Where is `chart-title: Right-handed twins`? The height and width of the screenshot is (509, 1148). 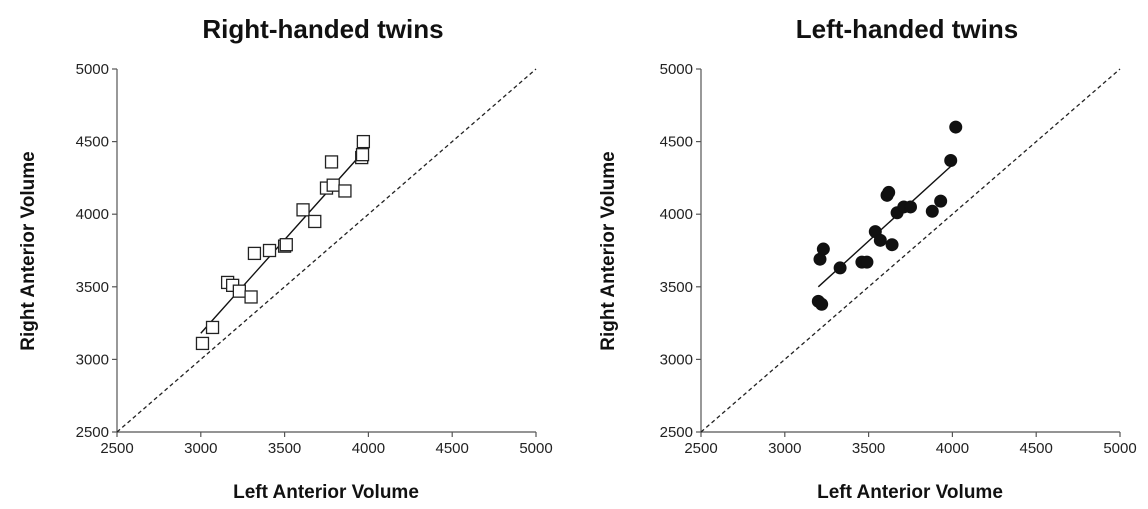 chart-title: Right-handed twins is located at coordinates (322, 29).